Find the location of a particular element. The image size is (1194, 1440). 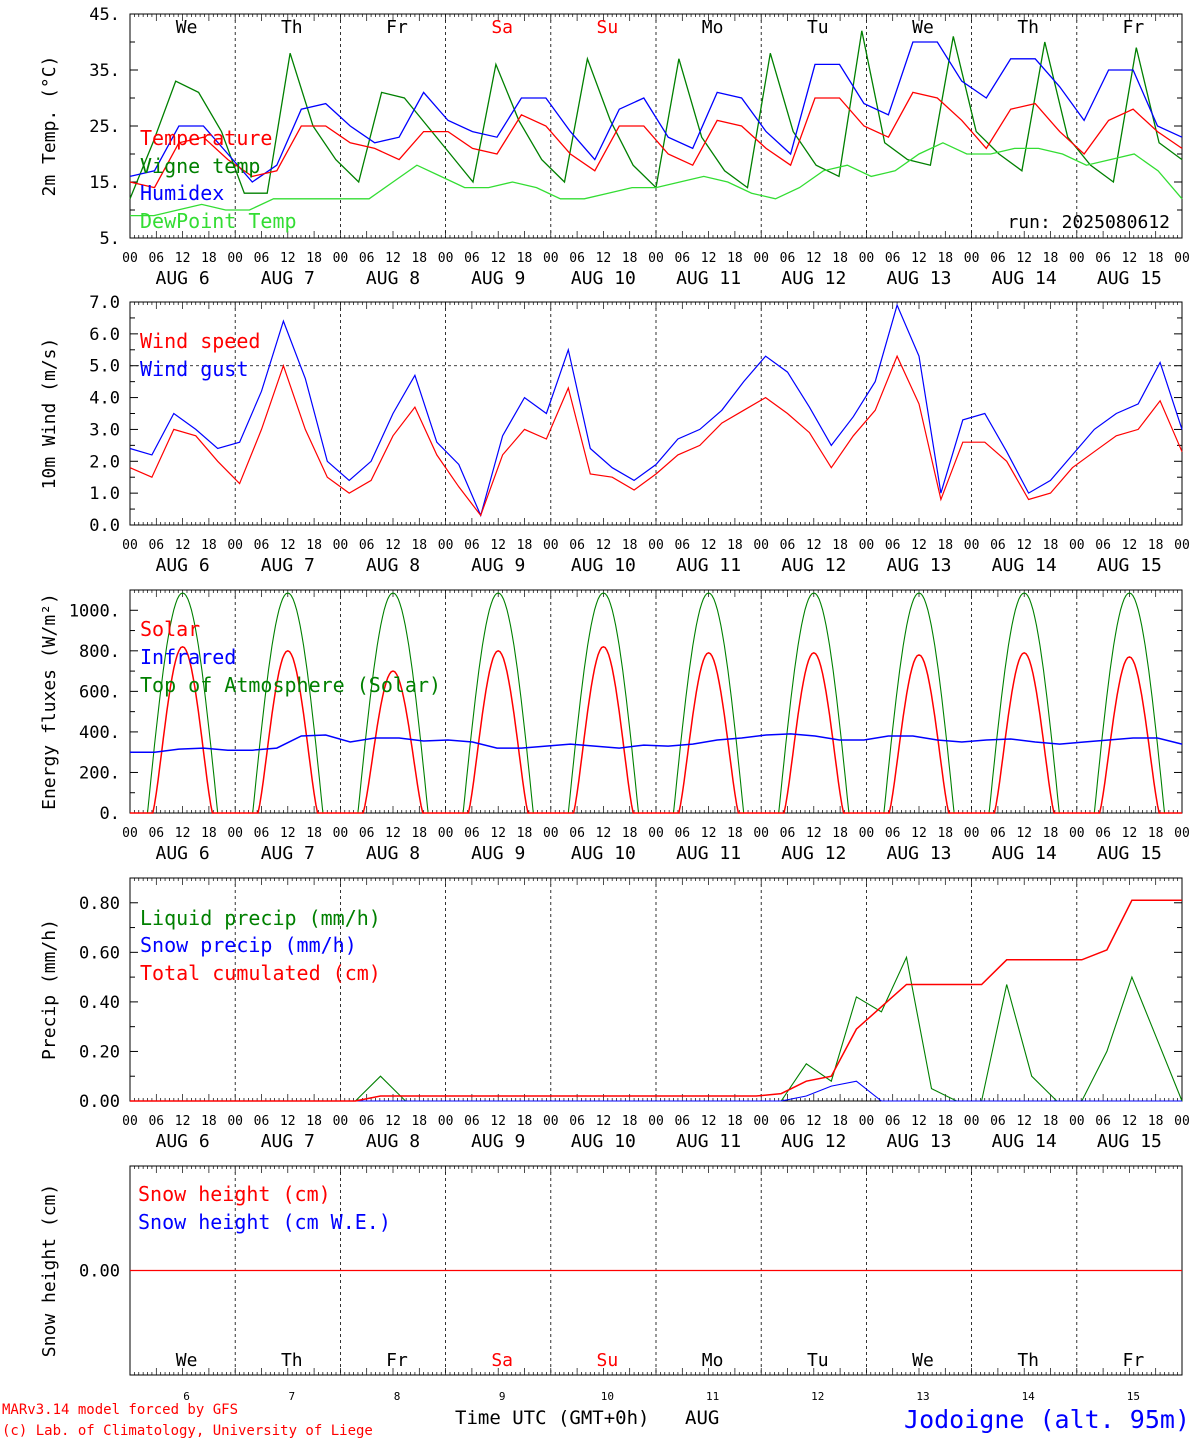

y-tick-label: 1000. is located at coordinates (94, 611).